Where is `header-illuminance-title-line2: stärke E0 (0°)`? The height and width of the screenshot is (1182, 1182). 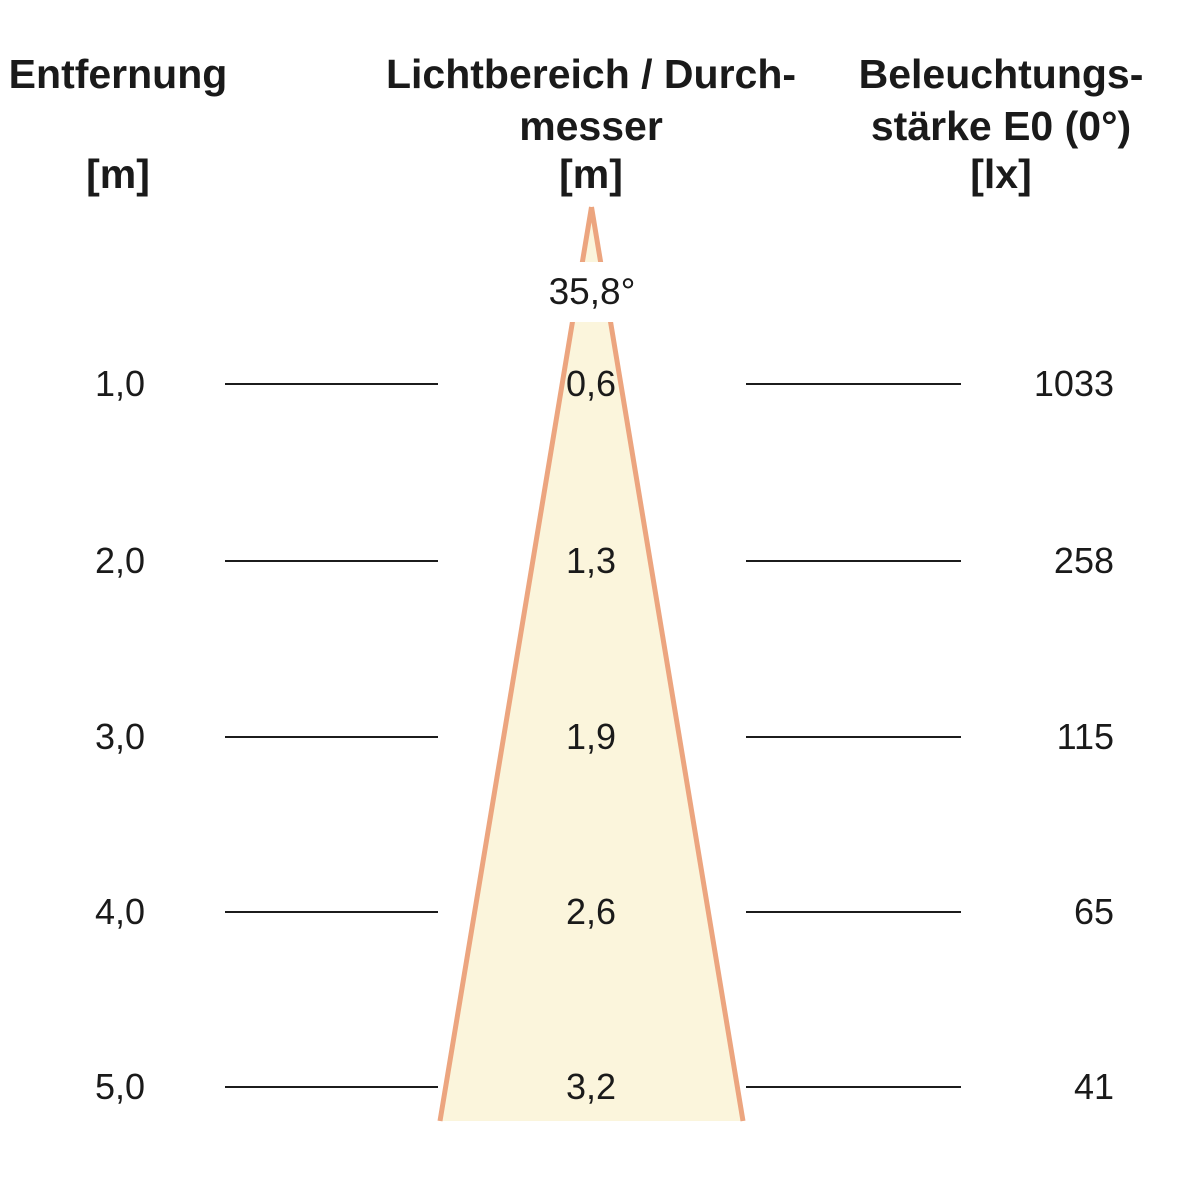 header-illuminance-title-line2: stärke E0 (0°) is located at coordinates (1001, 126).